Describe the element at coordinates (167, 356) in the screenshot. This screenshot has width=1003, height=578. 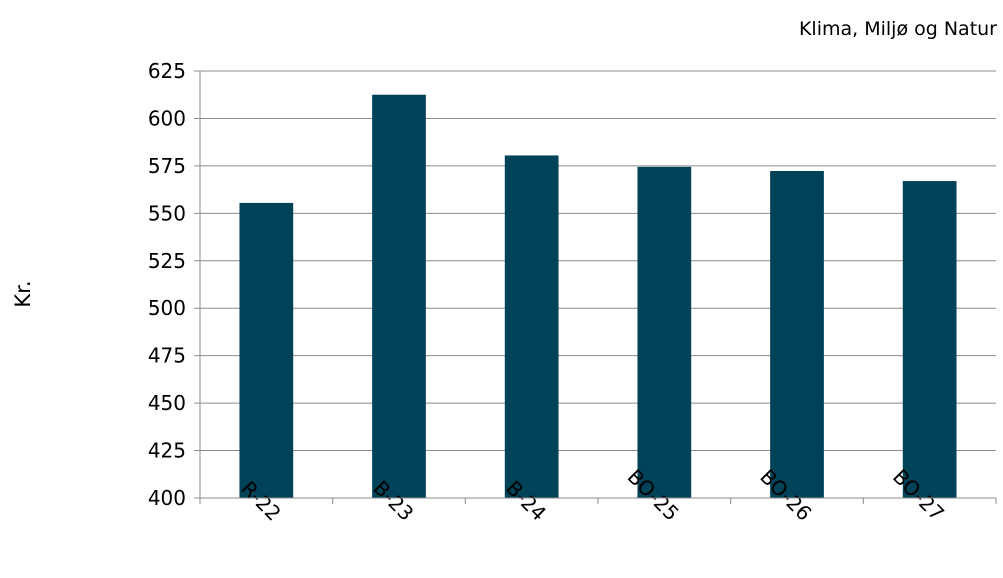
I see `y-tick-label: 475` at that location.